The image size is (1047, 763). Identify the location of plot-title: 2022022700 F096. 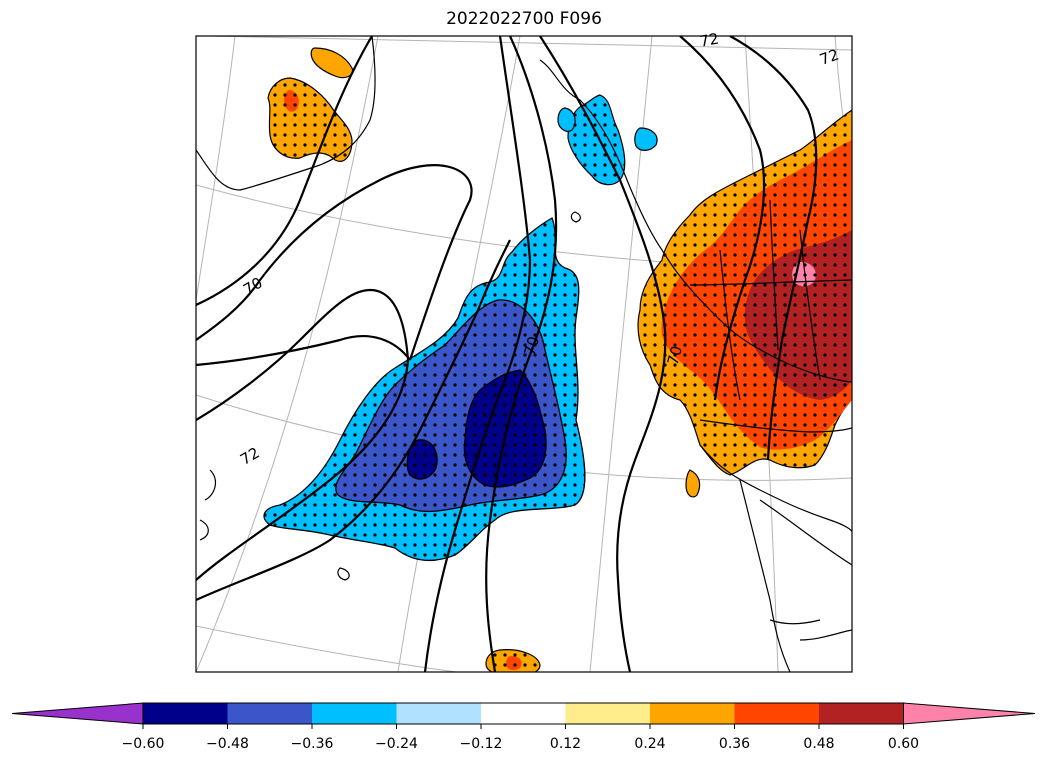
(524, 19).